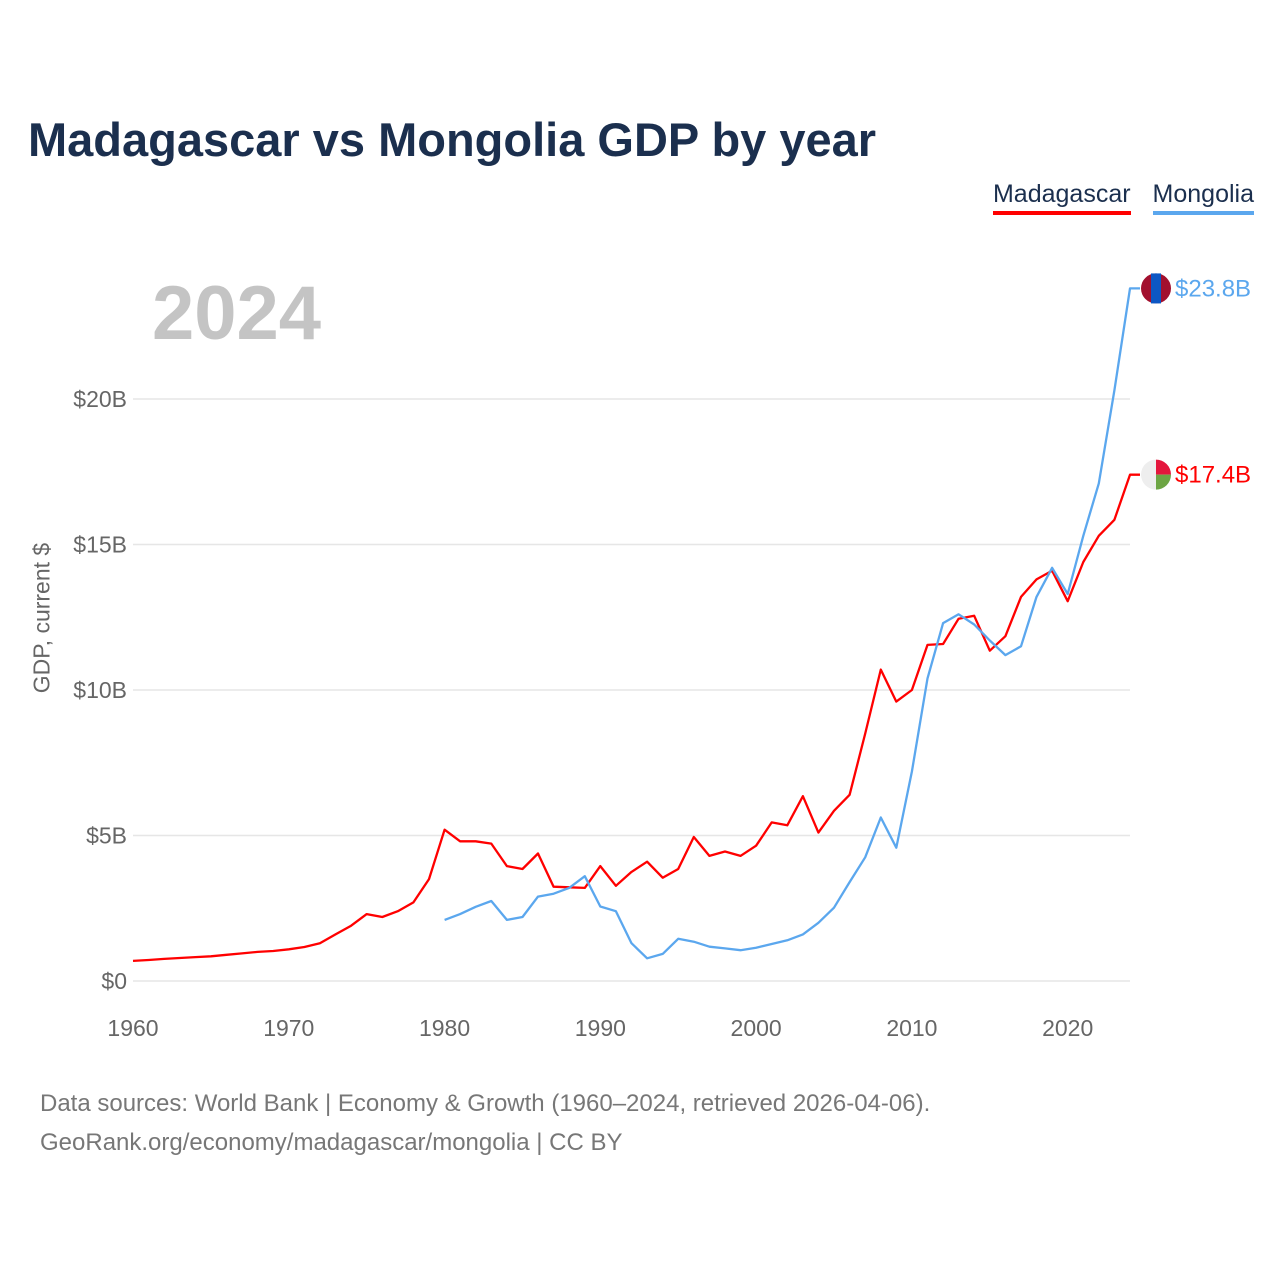 This screenshot has height=1280, width=1280. Describe the element at coordinates (1156, 288) in the screenshot. I see `flag-icon-mongolia` at that location.